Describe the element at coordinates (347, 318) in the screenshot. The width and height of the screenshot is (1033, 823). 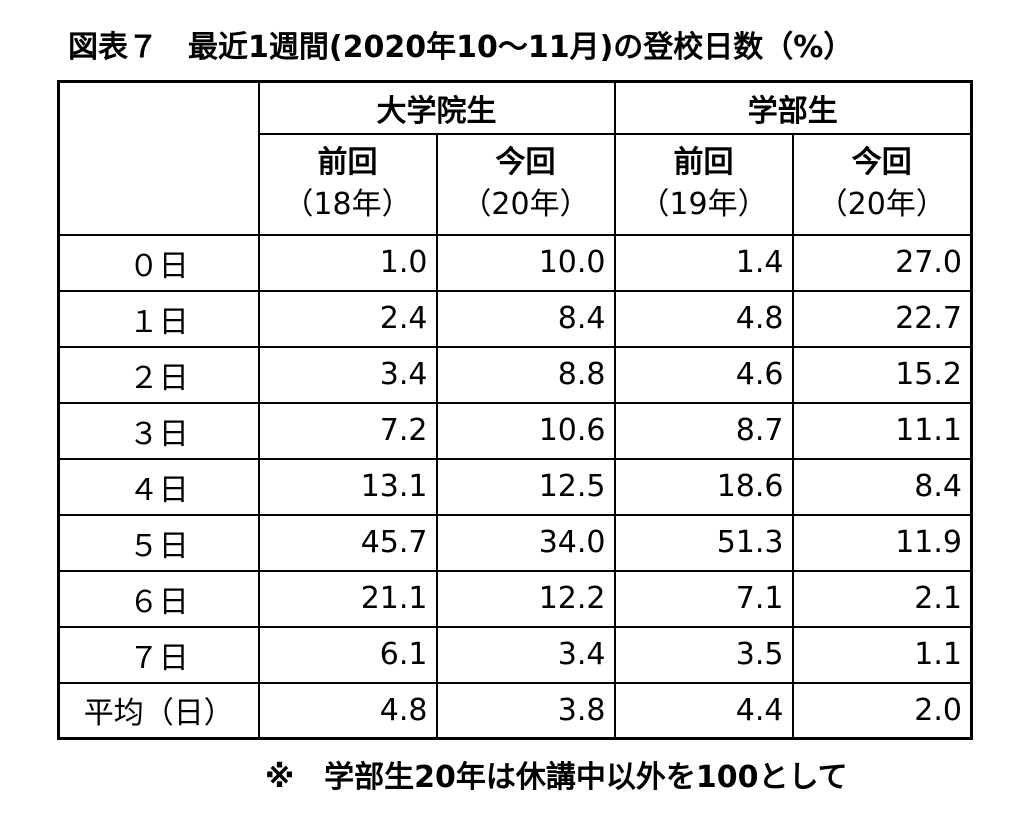
I see `cell: 2.4` at that location.